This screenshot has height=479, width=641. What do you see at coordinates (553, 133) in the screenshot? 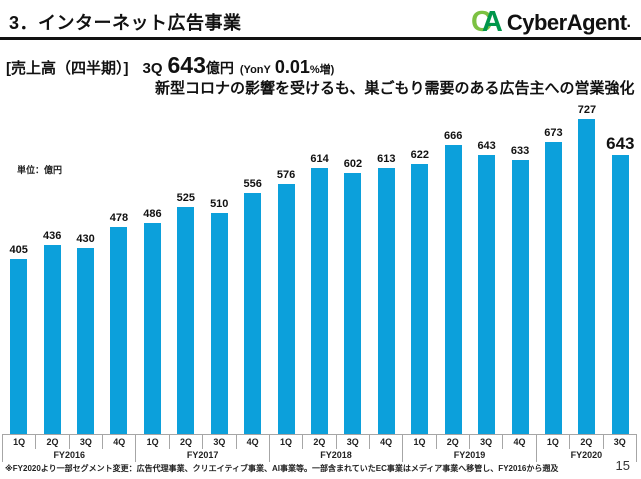
I see `bar-value-label: 673` at bounding box center [553, 133].